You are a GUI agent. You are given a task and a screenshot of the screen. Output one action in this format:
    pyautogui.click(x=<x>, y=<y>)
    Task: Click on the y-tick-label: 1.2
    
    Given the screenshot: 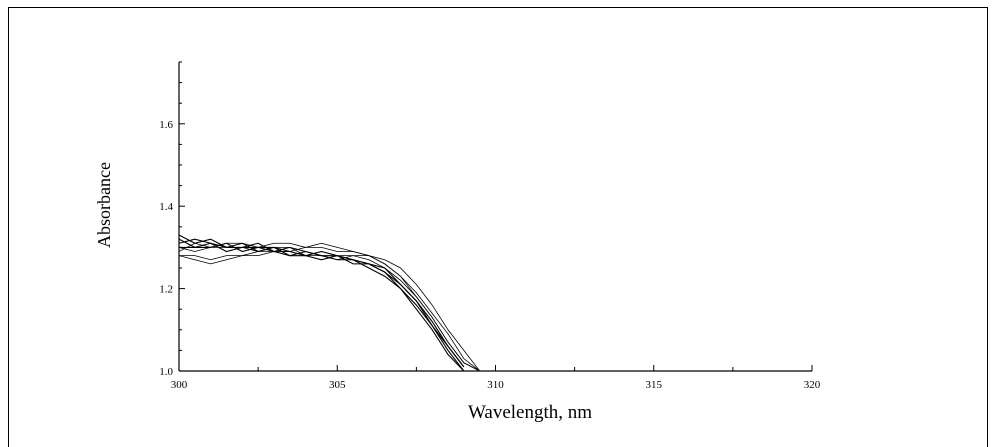 What is the action you would take?
    pyautogui.click(x=166, y=290)
    